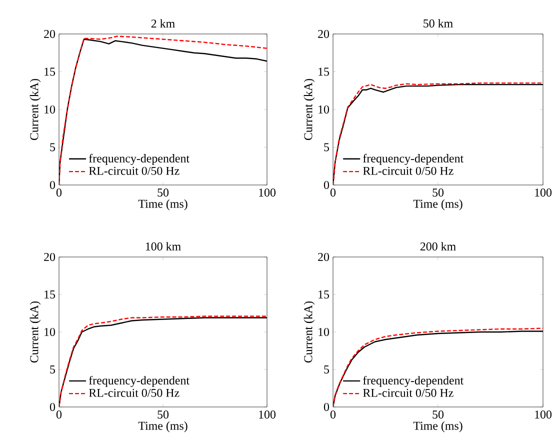 Image resolution: width=558 pixels, height=446 pixels. Describe the element at coordinates (163, 246) in the screenshot. I see `chart-title: 100 km` at that location.